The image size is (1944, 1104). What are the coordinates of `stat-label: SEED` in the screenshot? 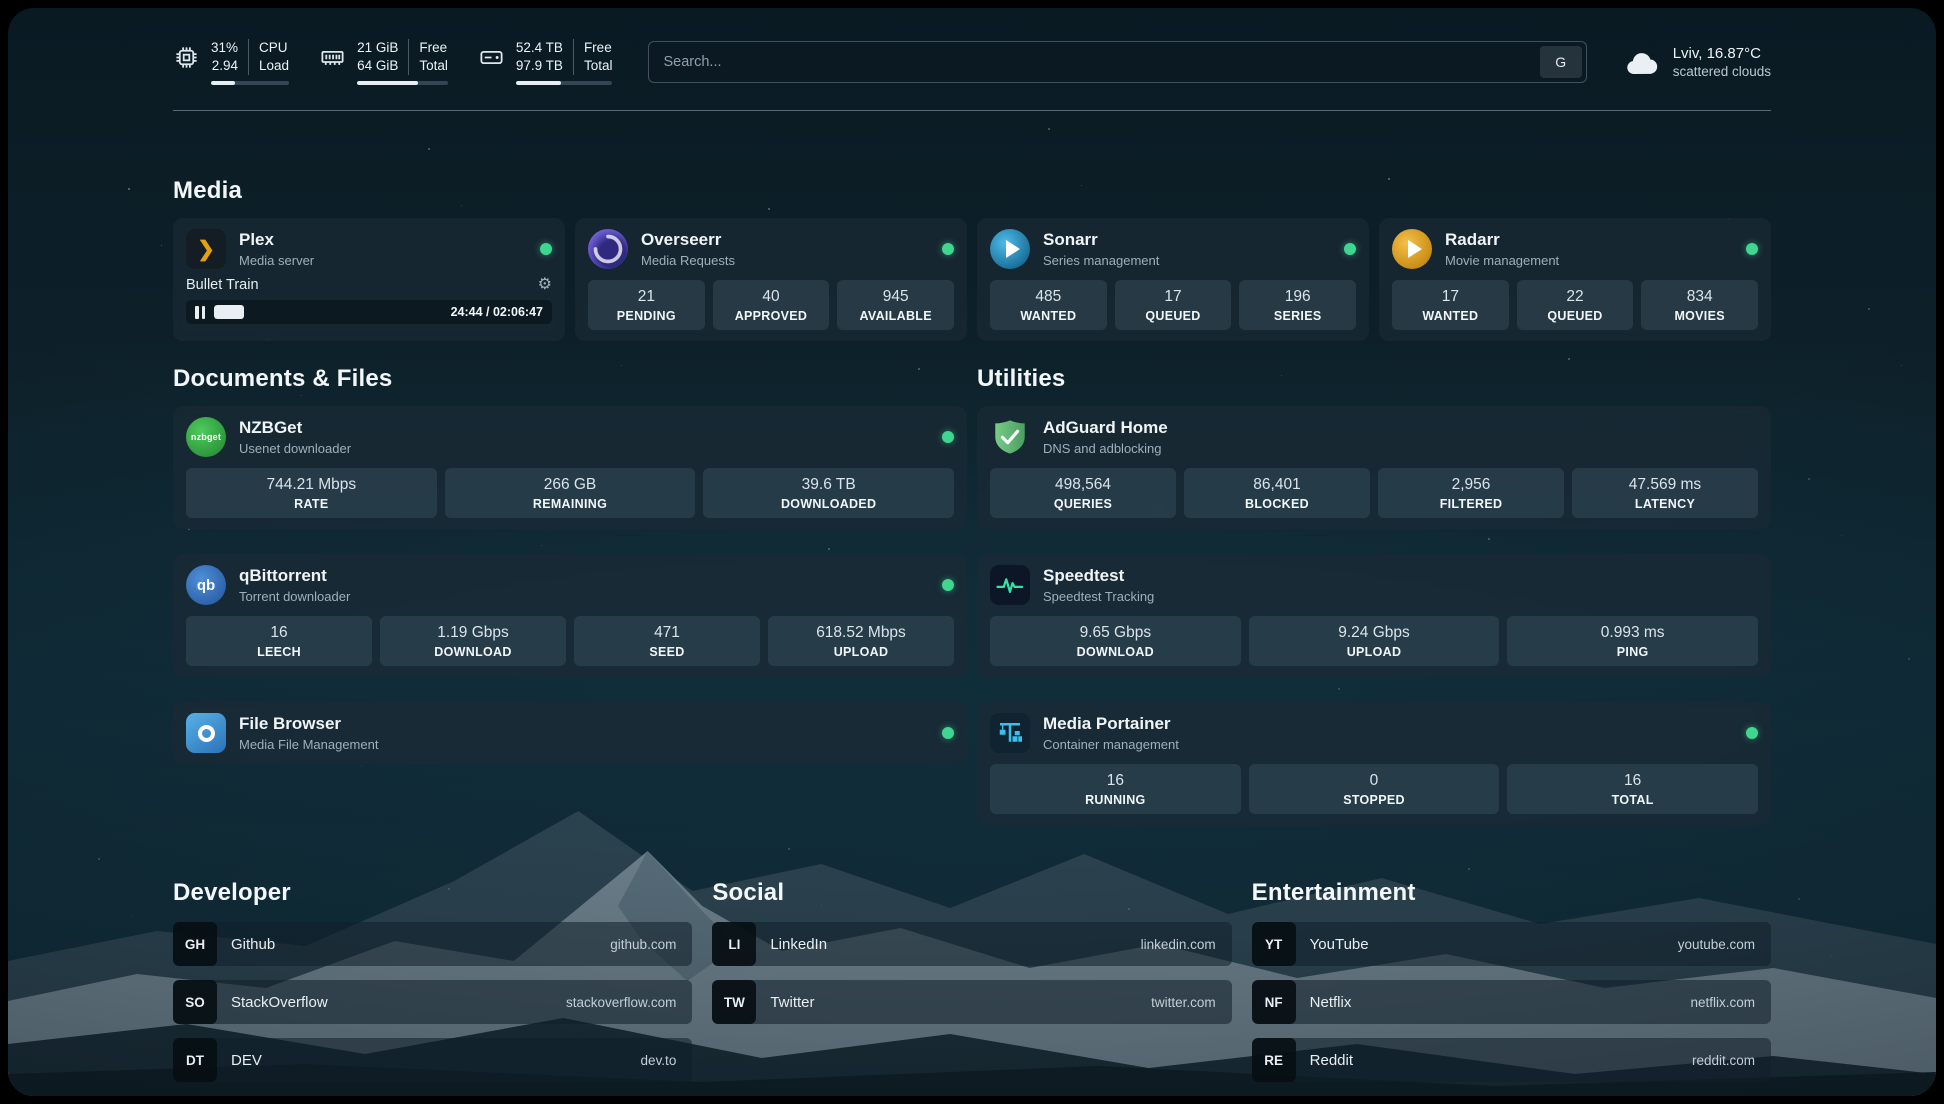 It's located at (667, 652).